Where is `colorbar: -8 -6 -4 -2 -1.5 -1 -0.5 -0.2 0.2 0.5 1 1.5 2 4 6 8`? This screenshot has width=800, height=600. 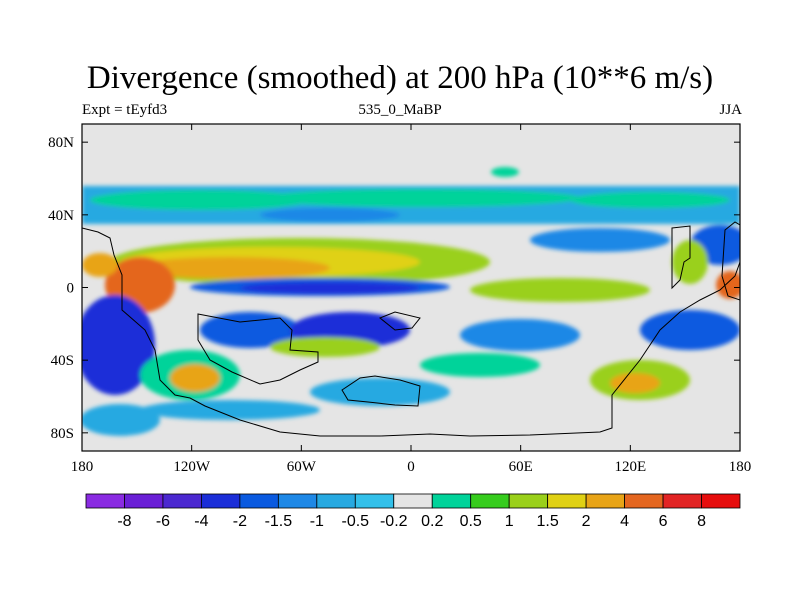 colorbar: -8 -6 -4 -2 -1.5 -1 -0.5 -0.2 0.2 0.5 1 1.5 2 4 6 8 is located at coordinates (413, 511).